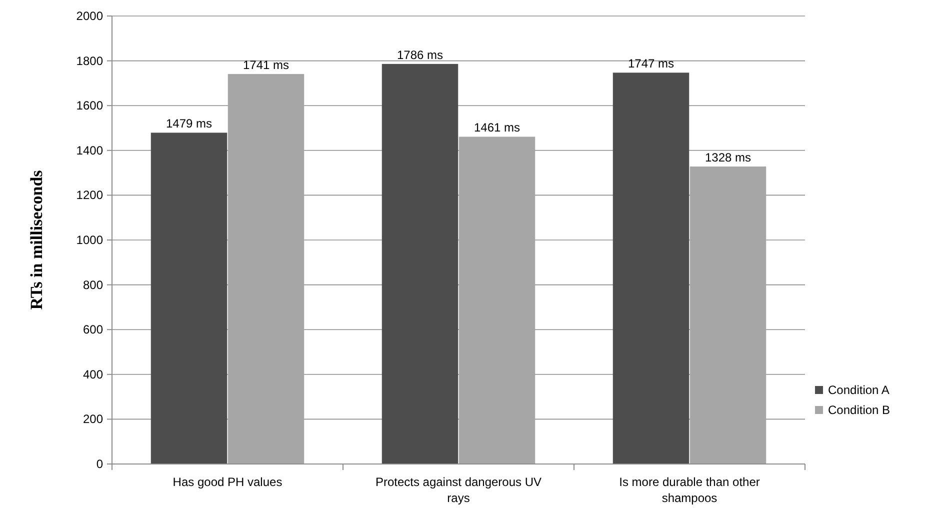 The width and height of the screenshot is (930, 529). I want to click on y-tick-label: 1000, so click(90, 240).